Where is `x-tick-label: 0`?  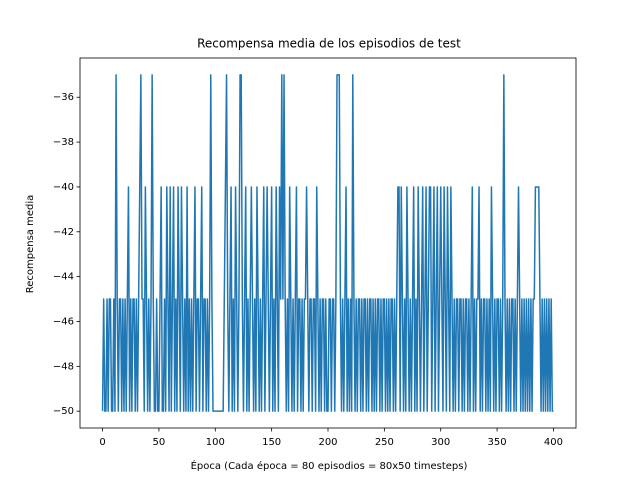
x-tick-label: 0 is located at coordinates (102, 442).